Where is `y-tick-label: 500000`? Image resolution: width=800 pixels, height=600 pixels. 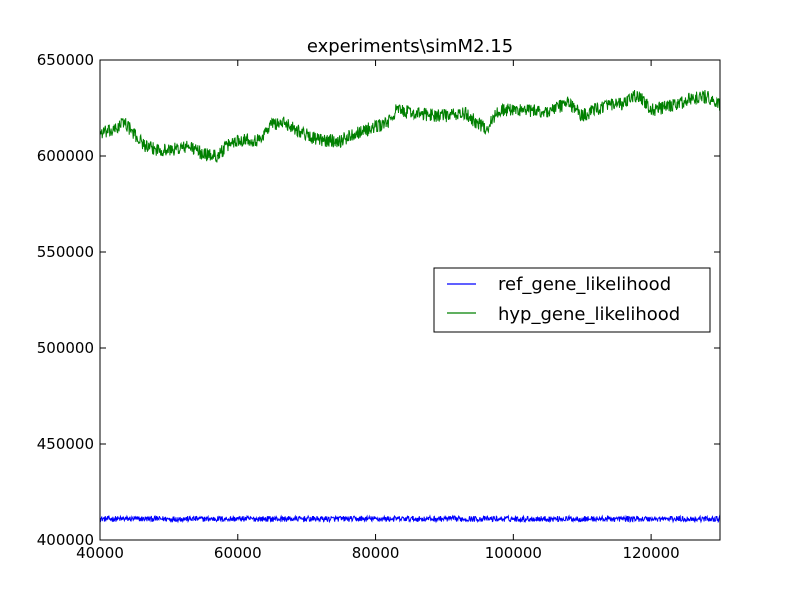 y-tick-label: 500000 is located at coordinates (65, 348).